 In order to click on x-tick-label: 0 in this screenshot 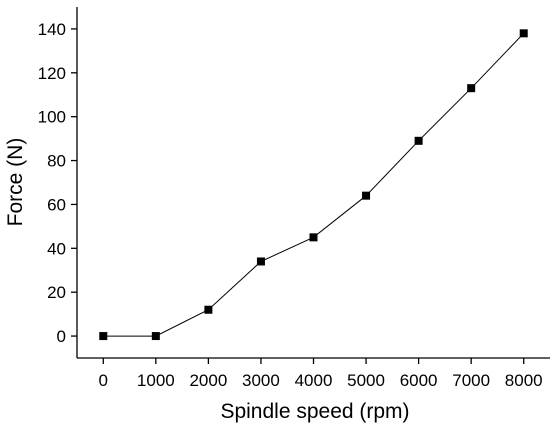, I will do `click(103, 380)`.